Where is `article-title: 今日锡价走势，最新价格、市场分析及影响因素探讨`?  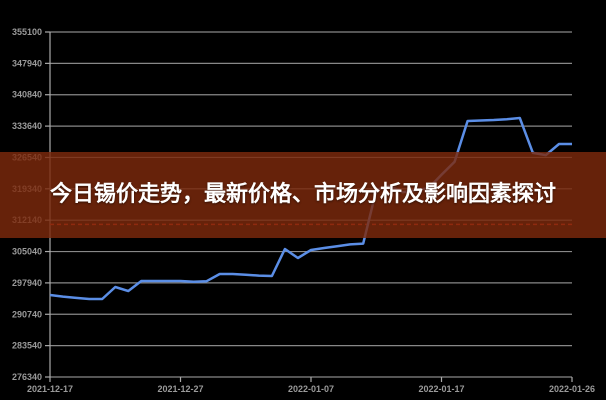 article-title: 今日锡价走势，最新价格、市场分析及影响因素探讨 is located at coordinates (302, 194).